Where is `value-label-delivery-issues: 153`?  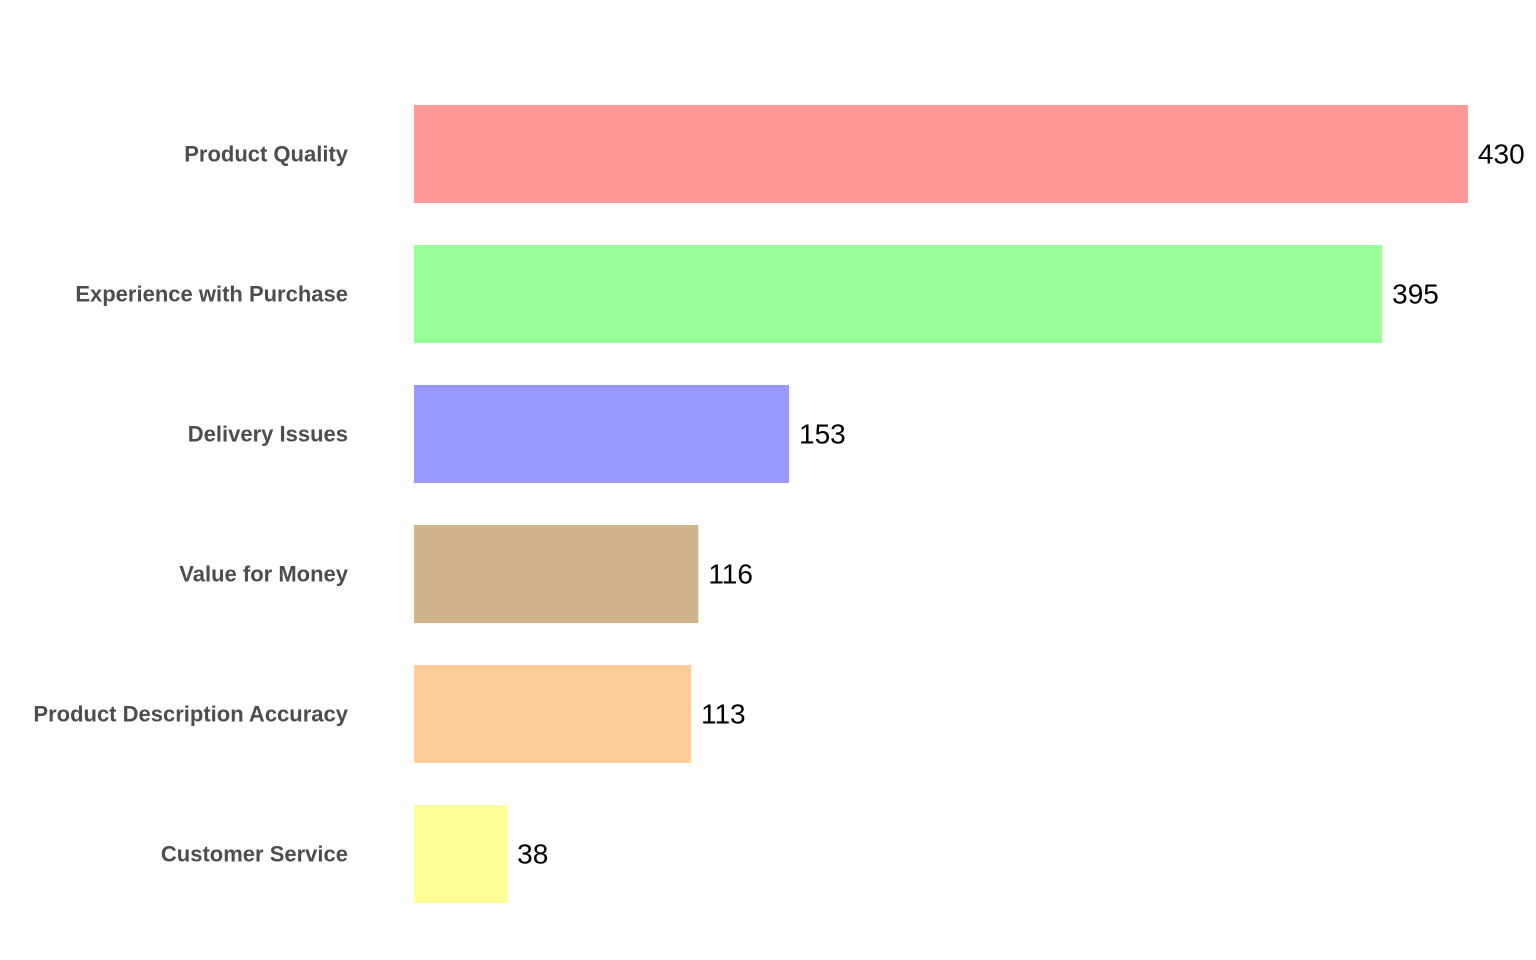 value-label-delivery-issues: 153 is located at coordinates (822, 434).